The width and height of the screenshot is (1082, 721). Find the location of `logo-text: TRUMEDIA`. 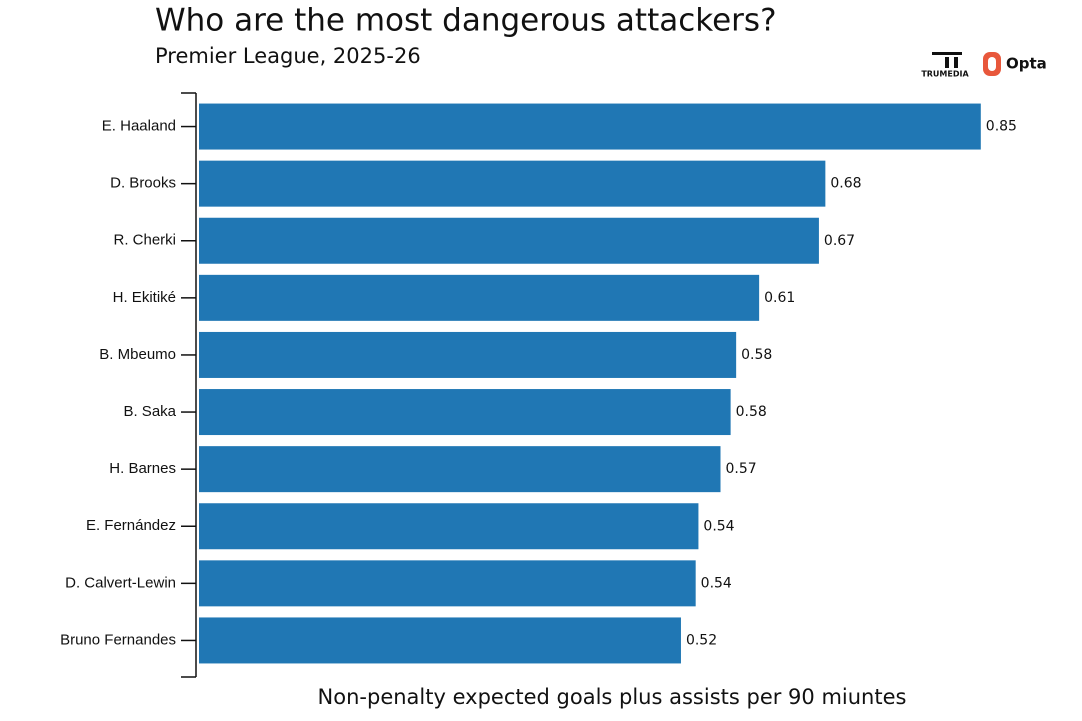

logo-text: TRUMEDIA is located at coordinates (945, 74).